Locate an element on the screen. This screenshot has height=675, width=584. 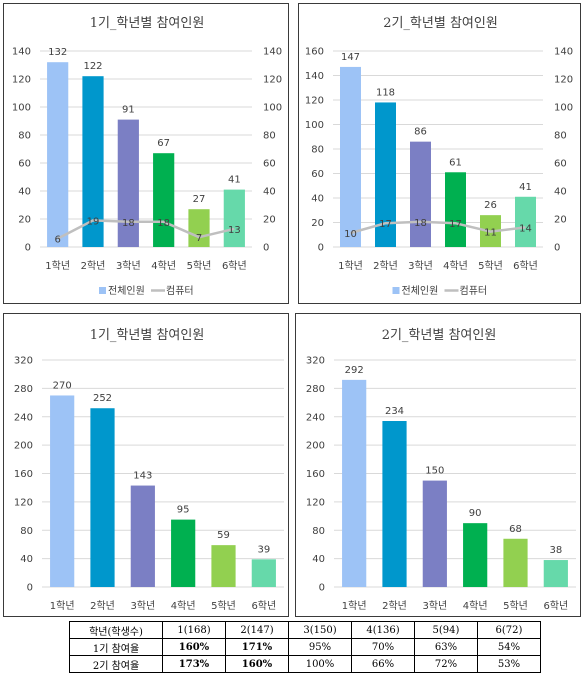
bar-value-label: 118 is located at coordinates (385, 92).